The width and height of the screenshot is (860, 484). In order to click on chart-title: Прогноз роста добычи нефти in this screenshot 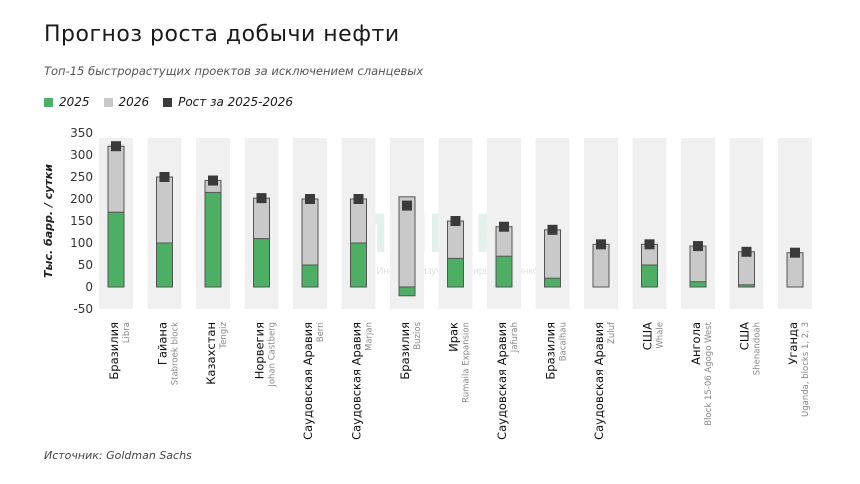, I will do `click(222, 34)`.